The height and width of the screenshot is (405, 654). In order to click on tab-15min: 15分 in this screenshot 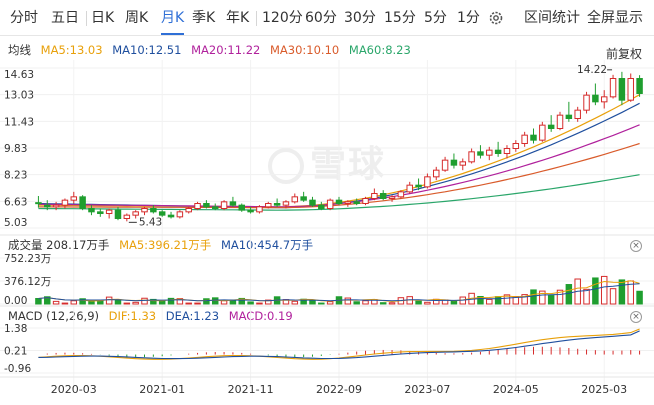, I will do `click(400, 18)`.